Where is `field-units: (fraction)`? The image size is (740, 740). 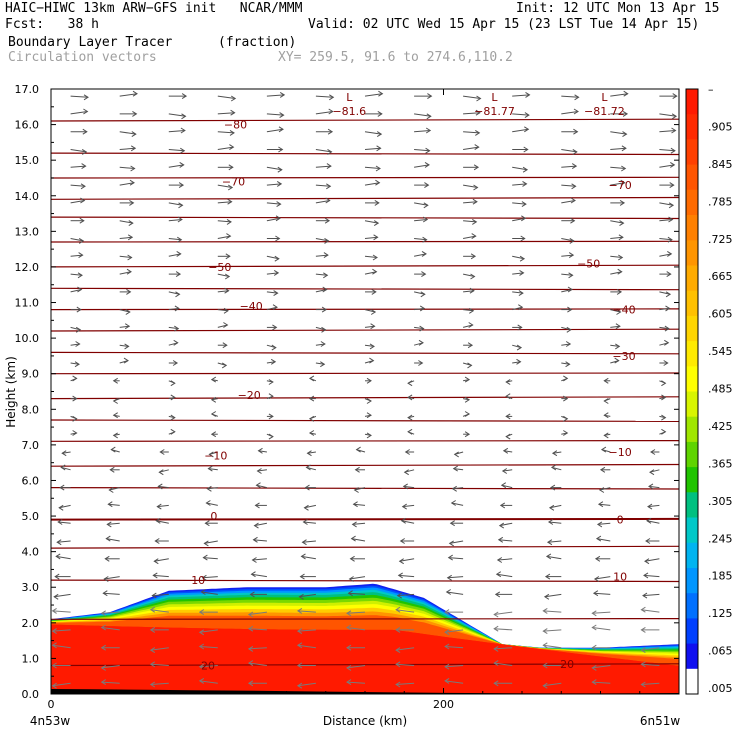 field-units: (fraction) is located at coordinates (257, 42).